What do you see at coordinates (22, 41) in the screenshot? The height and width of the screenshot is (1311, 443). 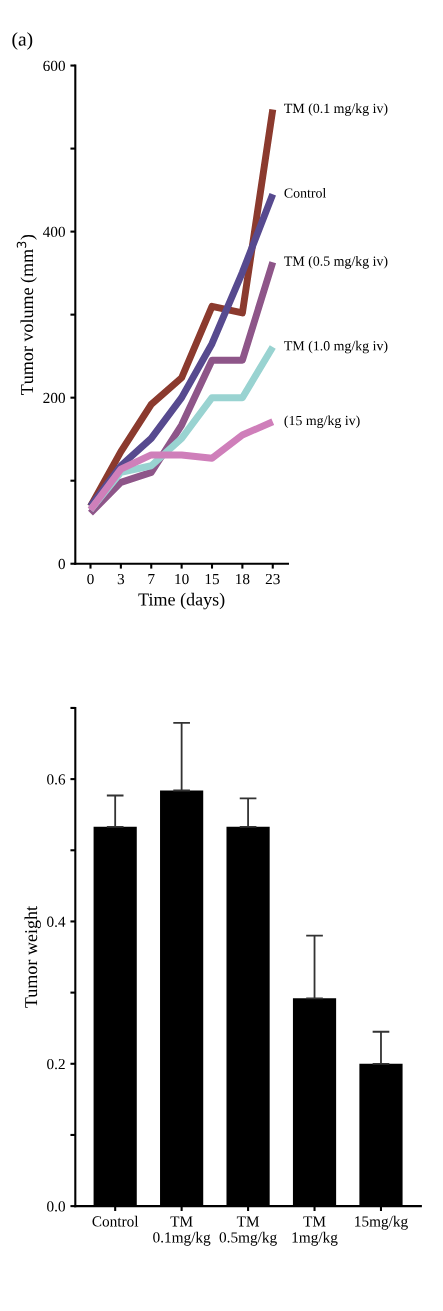 I see `text: (a)` at bounding box center [22, 41].